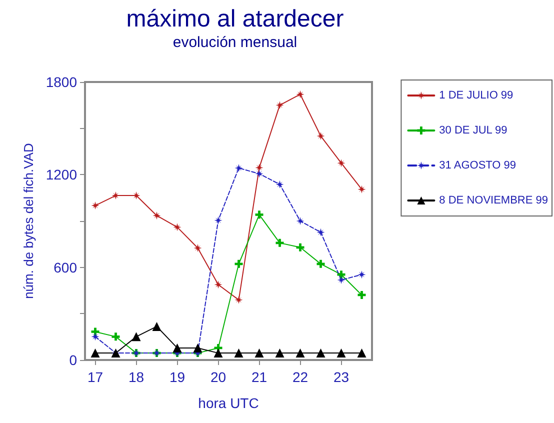  I want to click on legend-label: 31 AGOSTO 99, so click(477, 166).